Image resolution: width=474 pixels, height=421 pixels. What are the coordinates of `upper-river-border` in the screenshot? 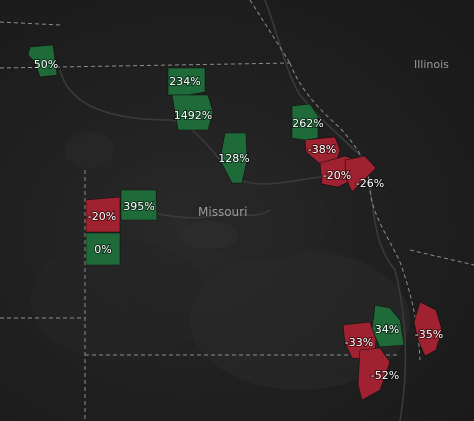 It's located at (145, 32).